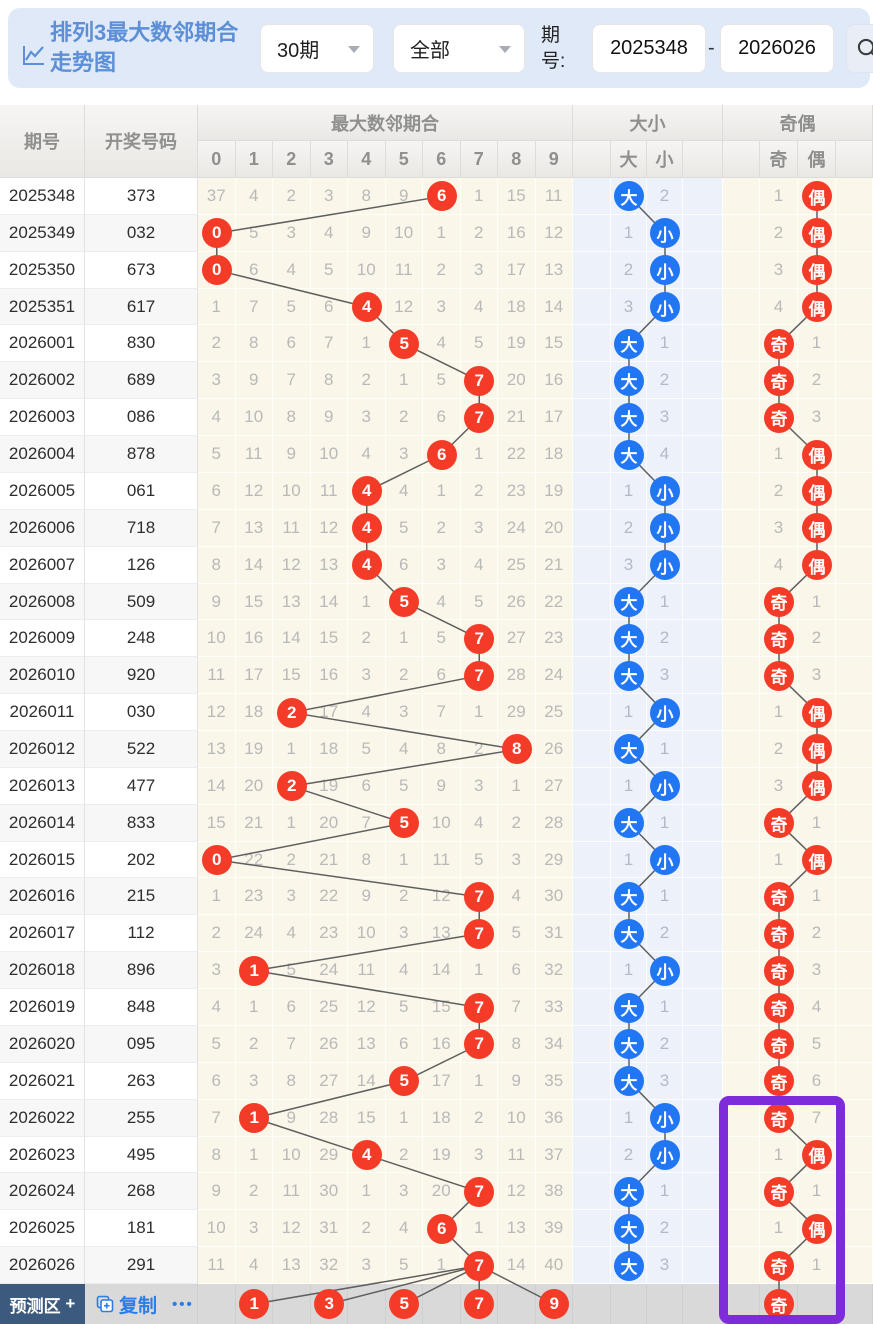 This screenshot has width=873, height=1324. Describe the element at coordinates (777, 48) in the screenshot. I see `range-end-input` at that location.